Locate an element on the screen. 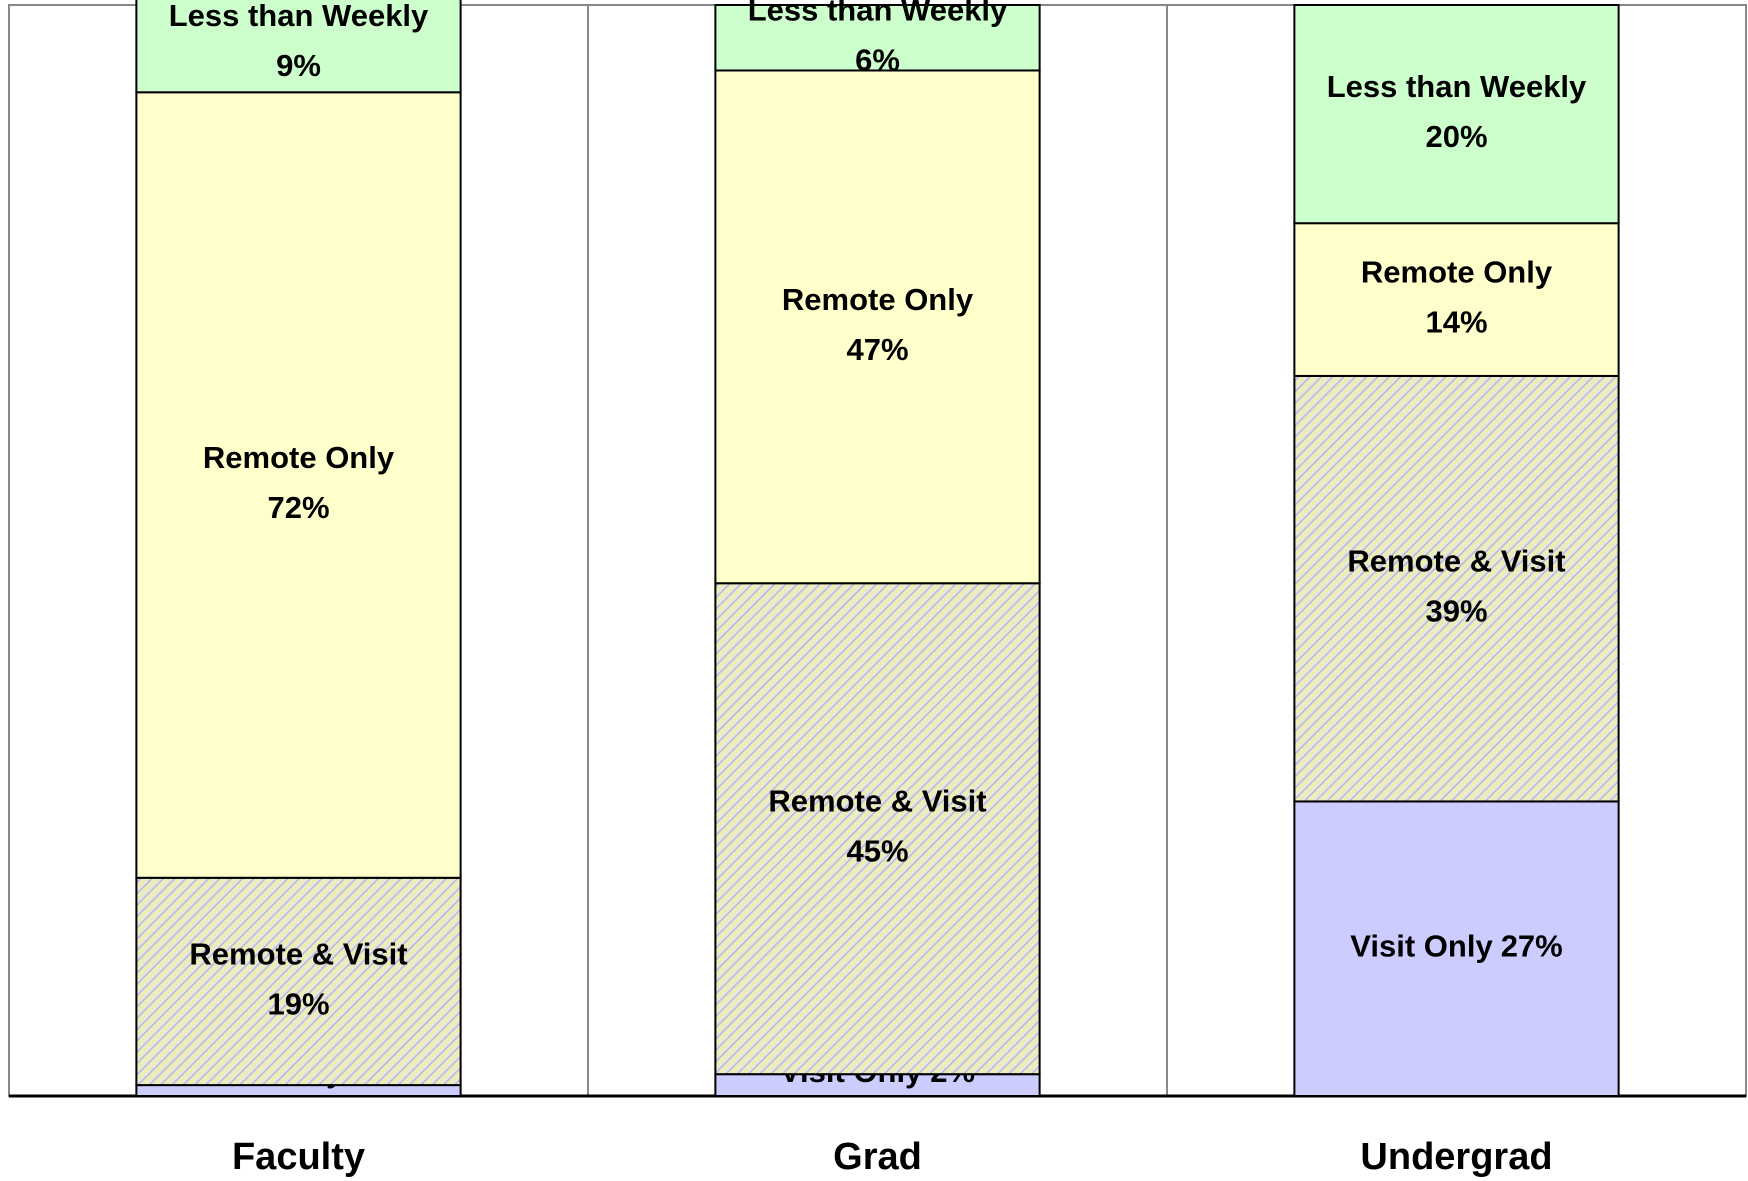 This screenshot has height=1181, width=1748. data-label: Less than Weekly 20% is located at coordinates (1457, 111).